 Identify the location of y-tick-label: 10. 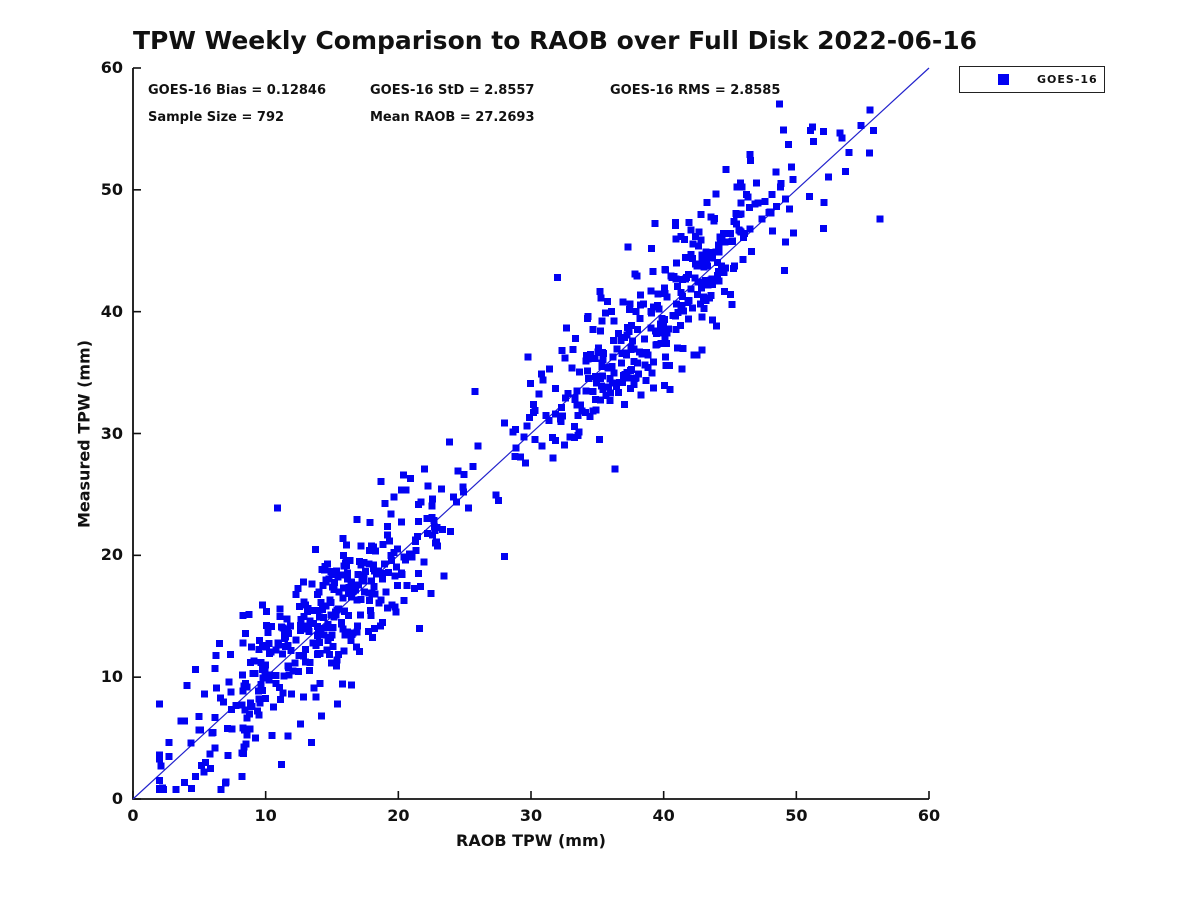
(111, 677).